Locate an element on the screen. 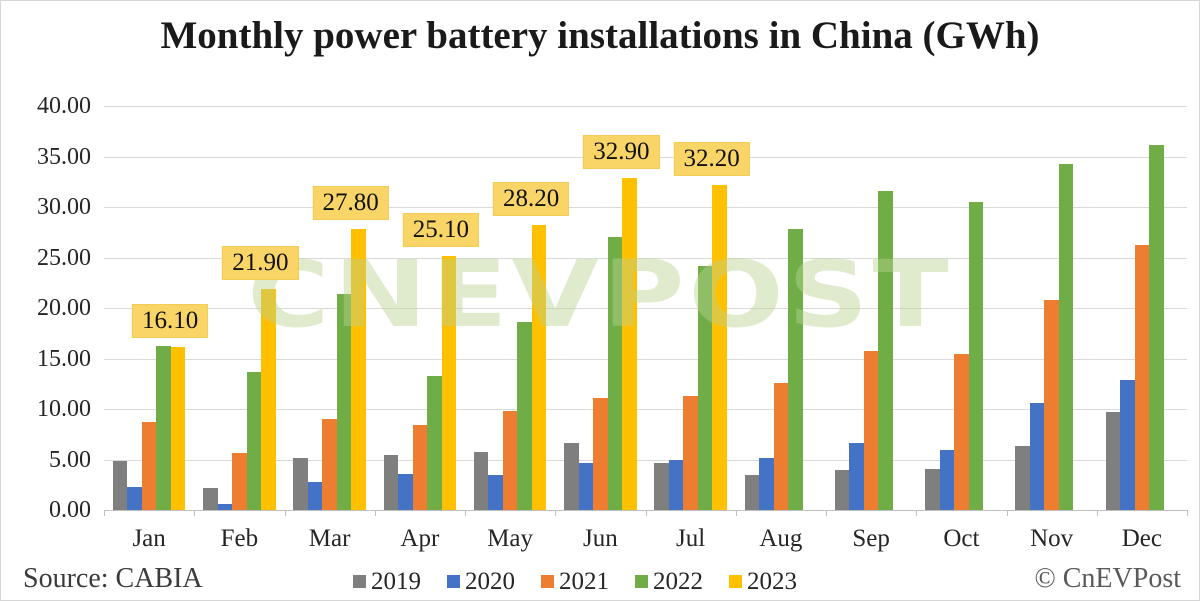  bar-2022-jun is located at coordinates (615, 373).